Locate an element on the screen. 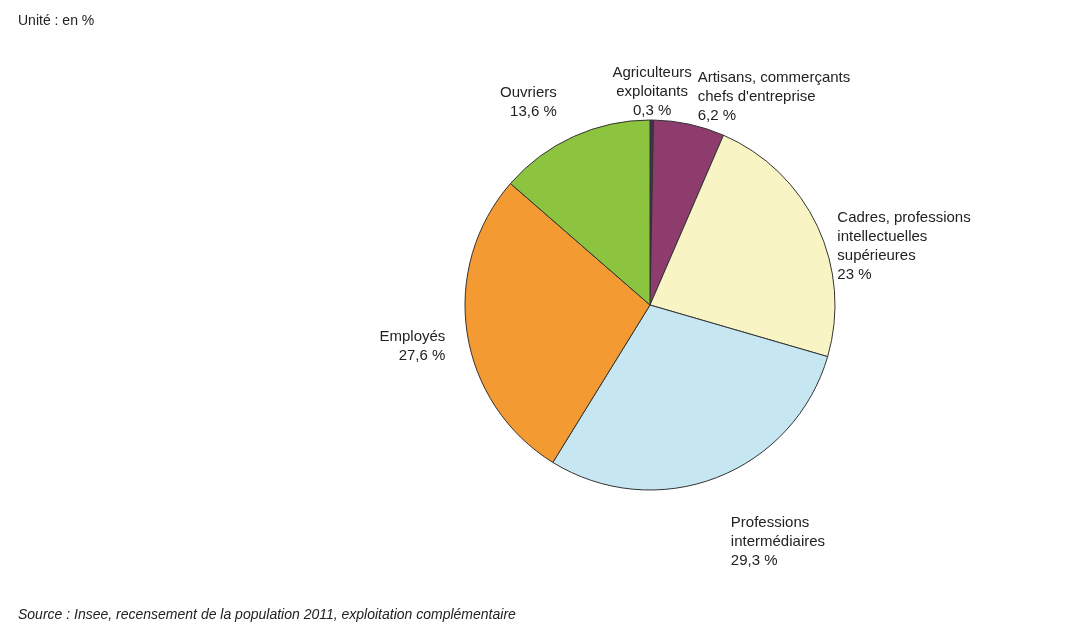 The width and height of the screenshot is (1087, 634). slice-label: Agriculteurs exploitants is located at coordinates (652, 81).